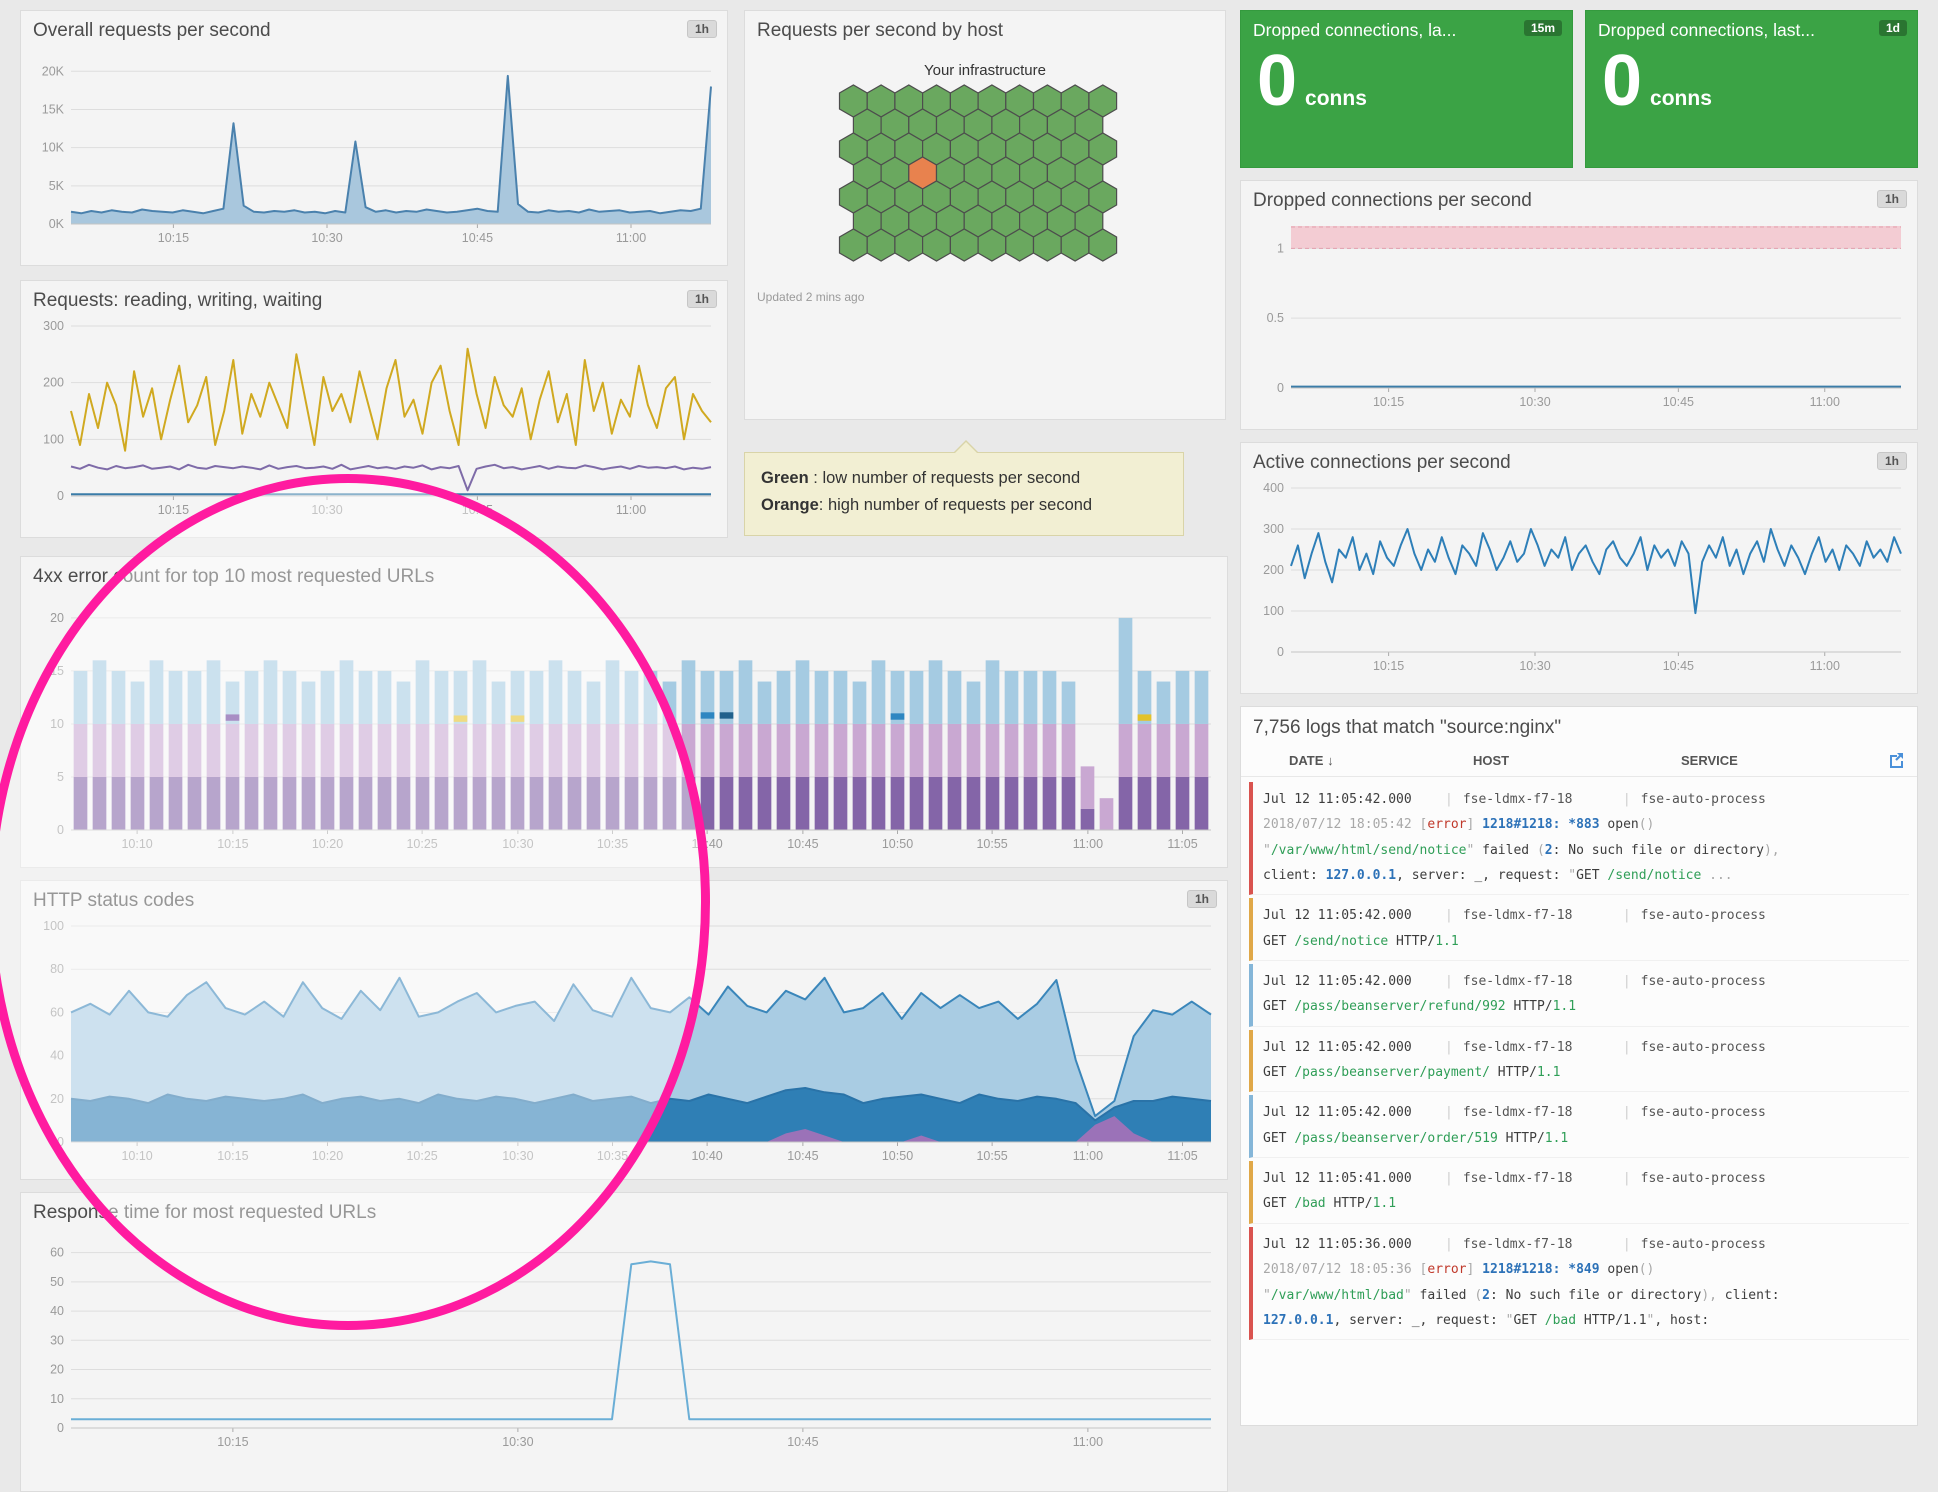 The image size is (1938, 1492). Describe the element at coordinates (57, 1399) in the screenshot. I see `svg-text: 10` at that location.